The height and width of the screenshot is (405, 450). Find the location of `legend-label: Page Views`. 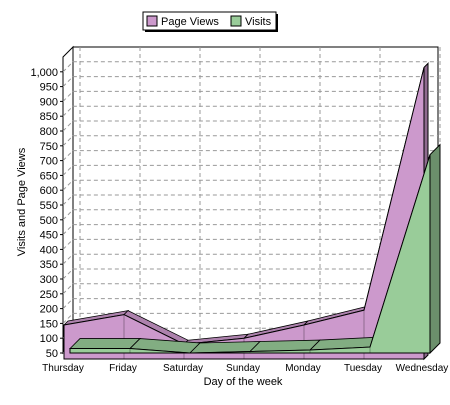

legend-label: Page Views is located at coordinates (190, 22).